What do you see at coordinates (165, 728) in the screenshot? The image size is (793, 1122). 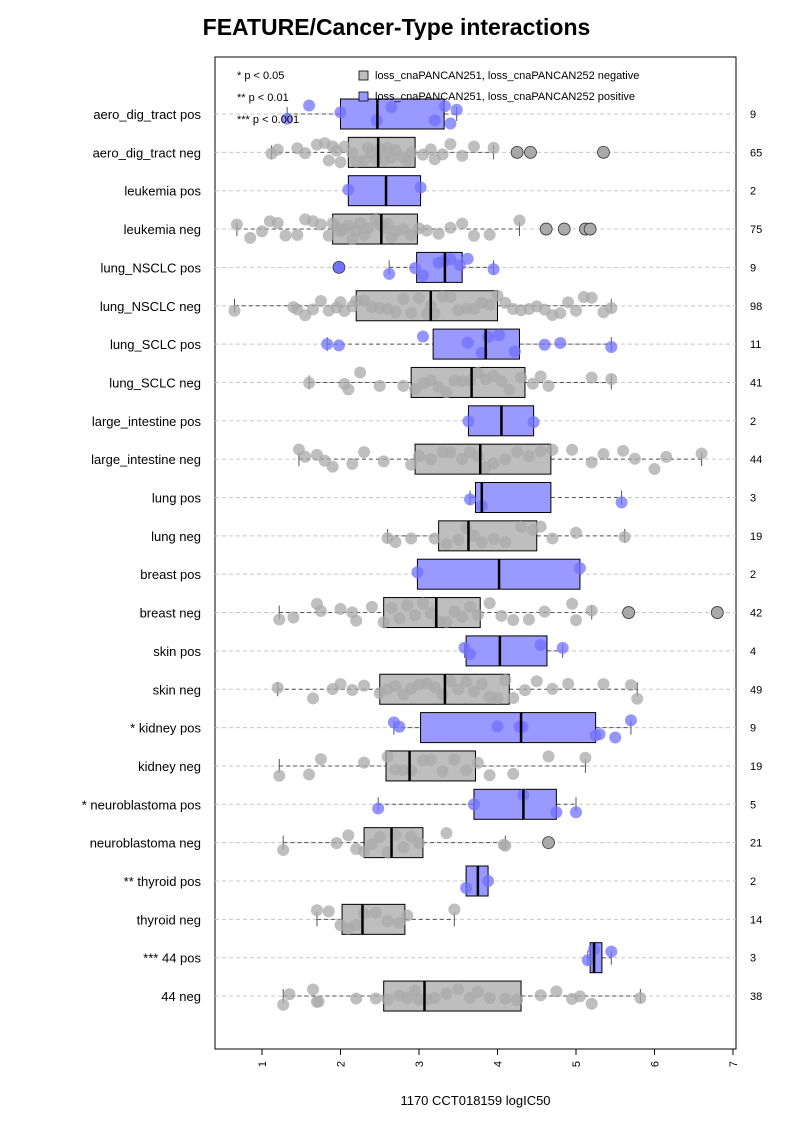 I see `category-label: * kidney pos` at bounding box center [165, 728].